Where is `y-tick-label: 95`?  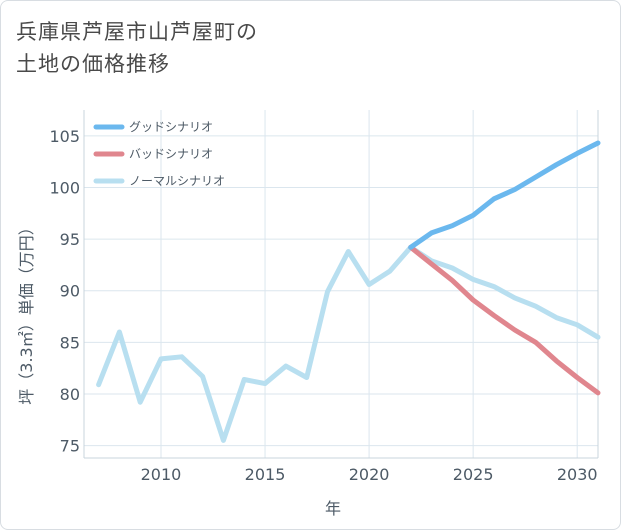
y-tick-label: 95 is located at coordinates (70, 239).